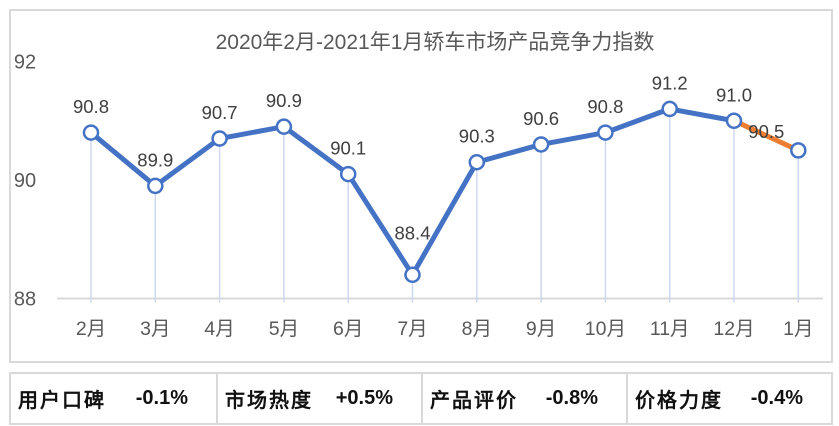 This screenshot has height=426, width=839. Describe the element at coordinates (728, 398) in the screenshot. I see `stat-cell-price-strength: 价格力度 -0.4%` at that location.